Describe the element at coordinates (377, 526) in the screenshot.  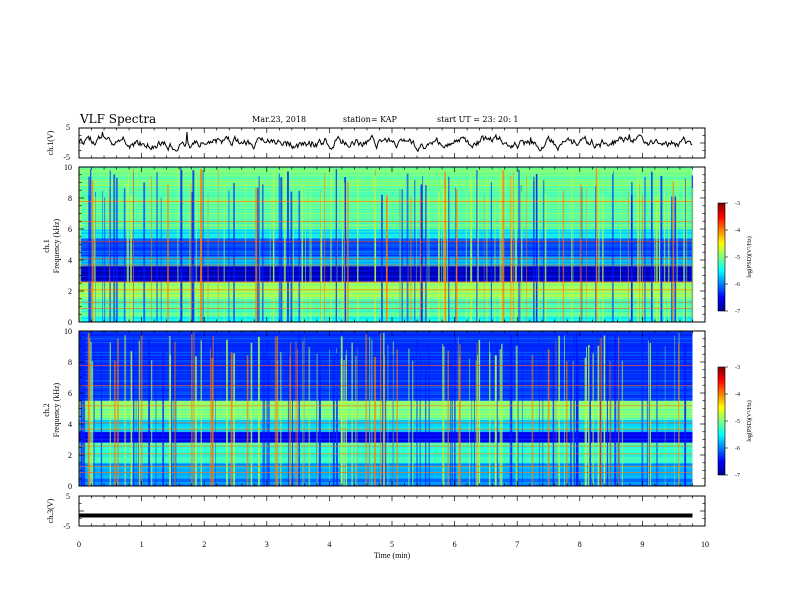
I see `ch3-waveform-panel: 5 -5 ch.3(V) 0 1 2 3 4 5 6 7 8 9 10 Time (min)` at that location.